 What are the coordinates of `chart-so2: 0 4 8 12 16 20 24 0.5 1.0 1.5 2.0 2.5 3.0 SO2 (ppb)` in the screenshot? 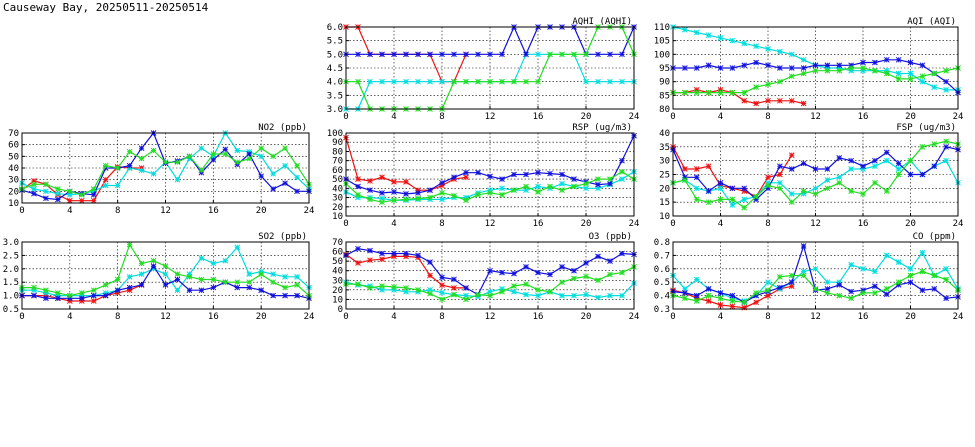 It's located at (159, 277).